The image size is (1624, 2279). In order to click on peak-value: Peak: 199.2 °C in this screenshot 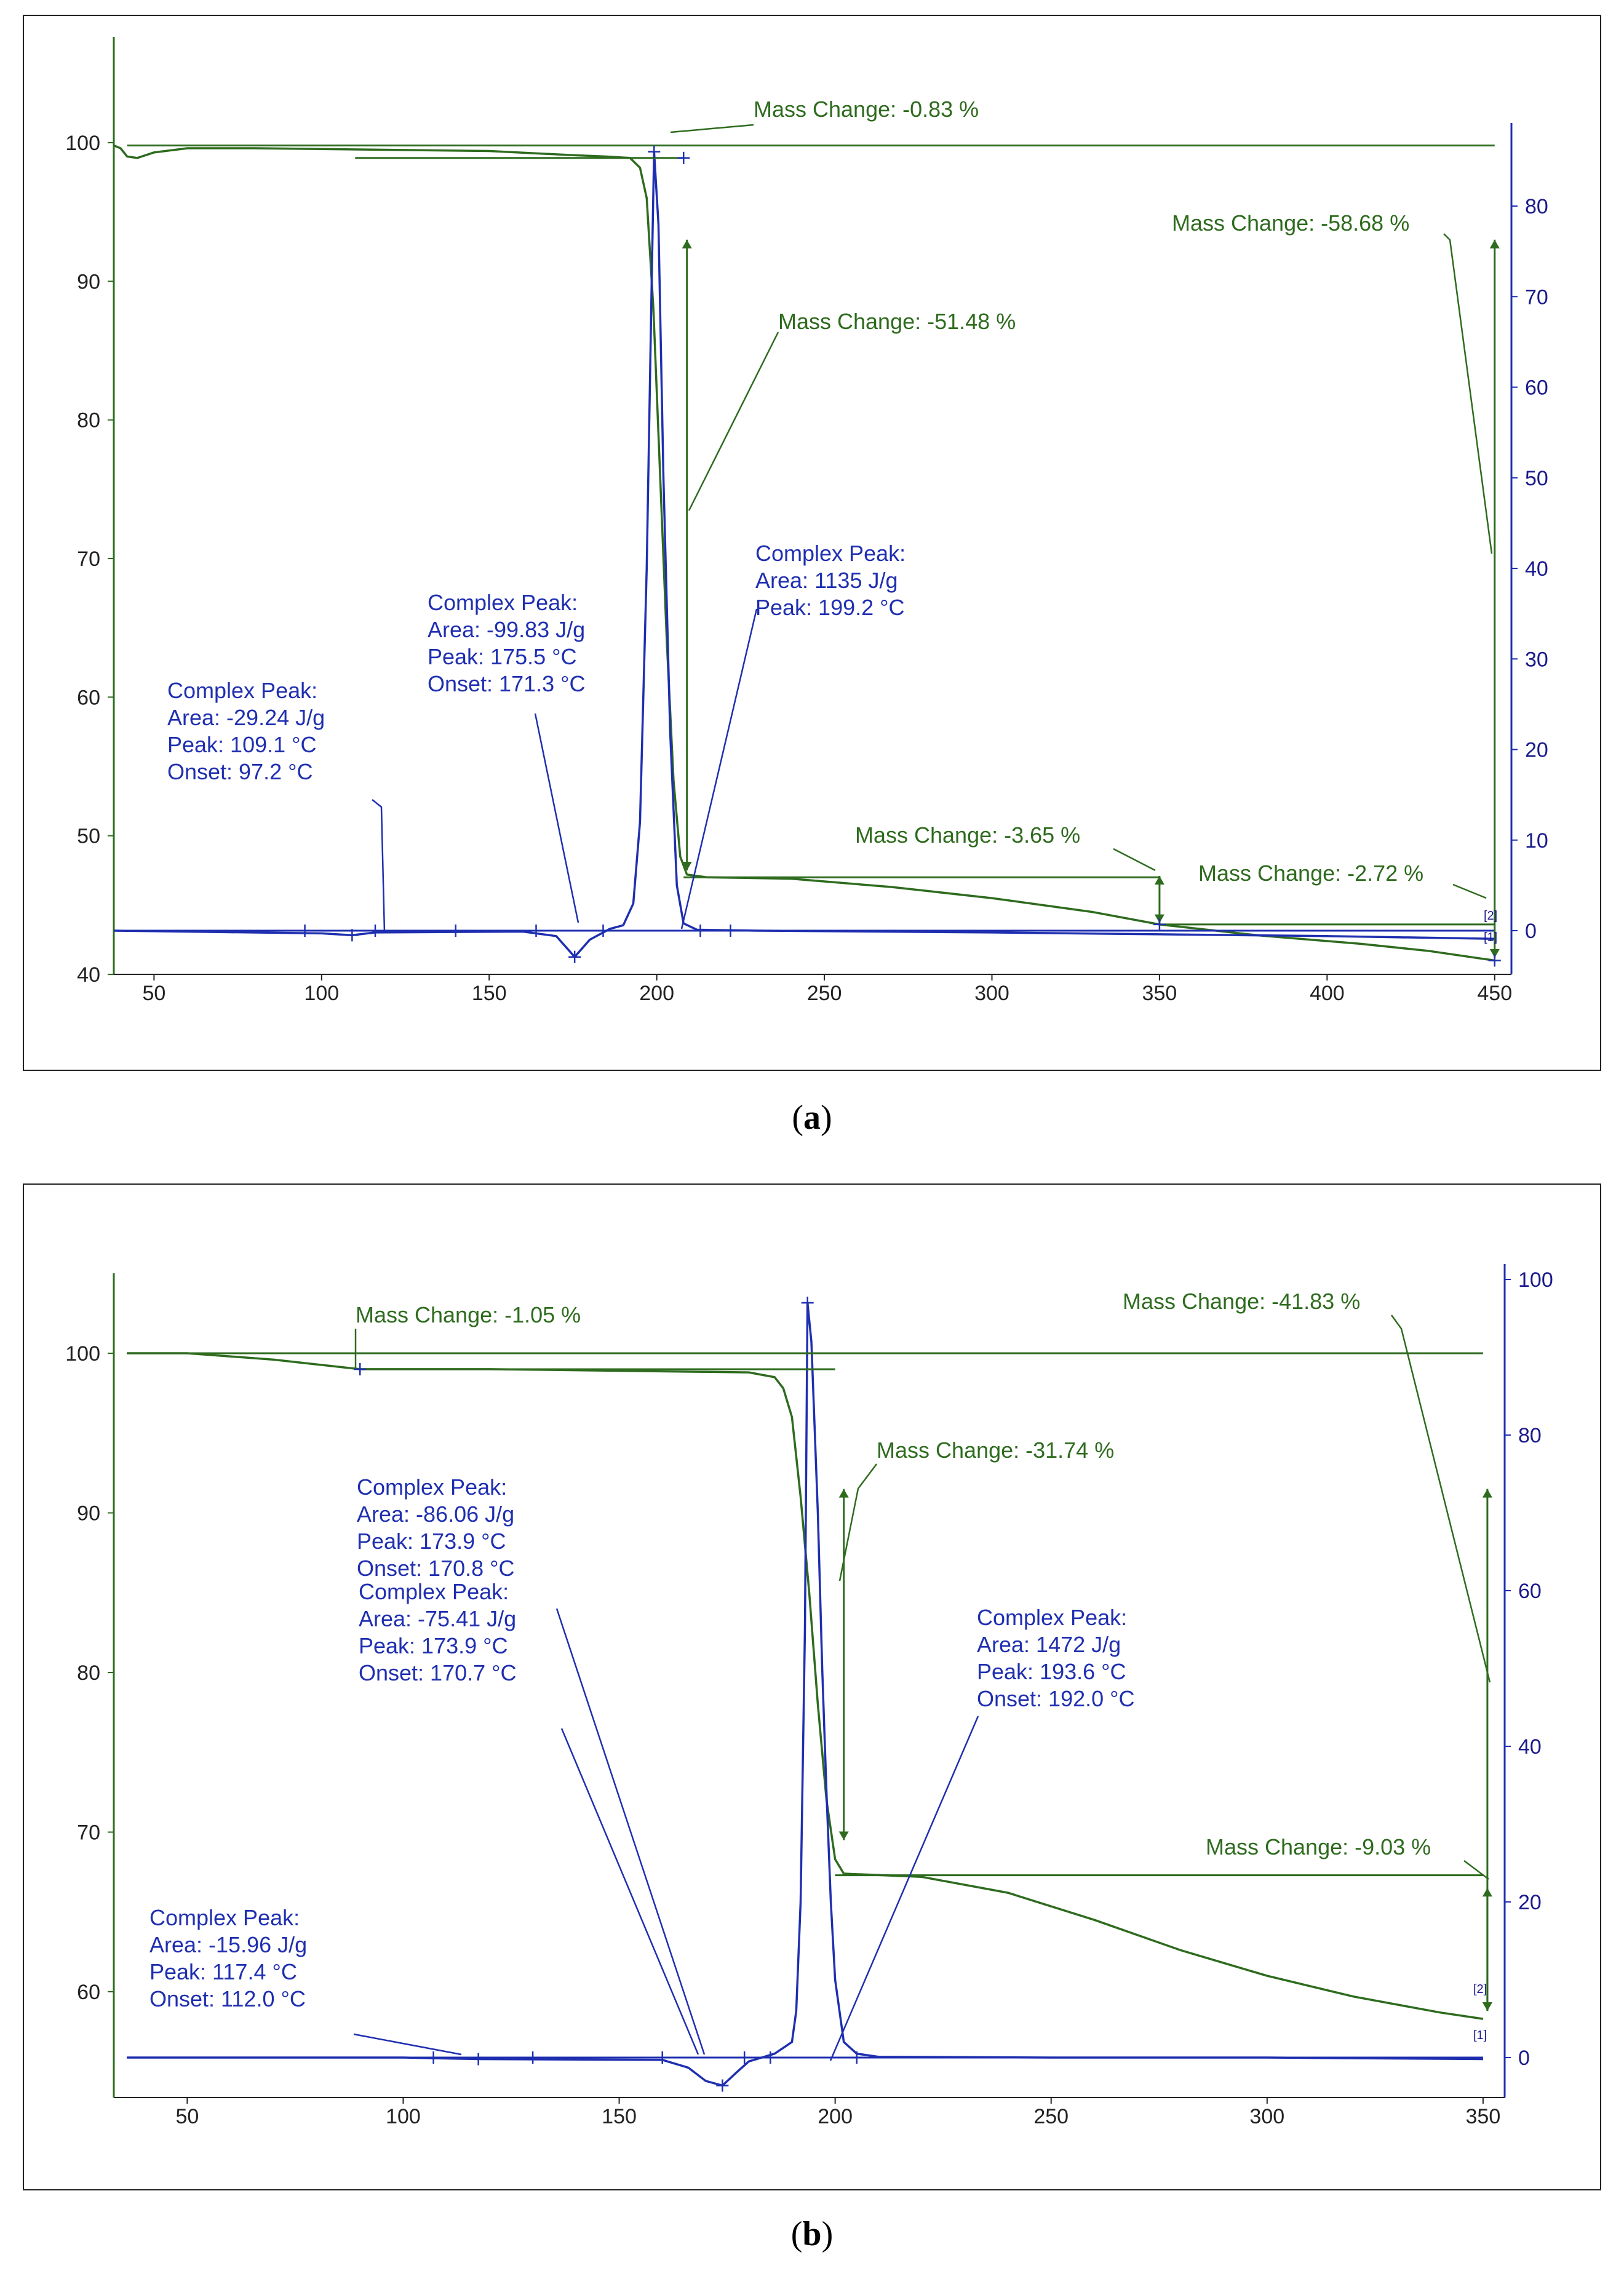, I will do `click(830, 607)`.